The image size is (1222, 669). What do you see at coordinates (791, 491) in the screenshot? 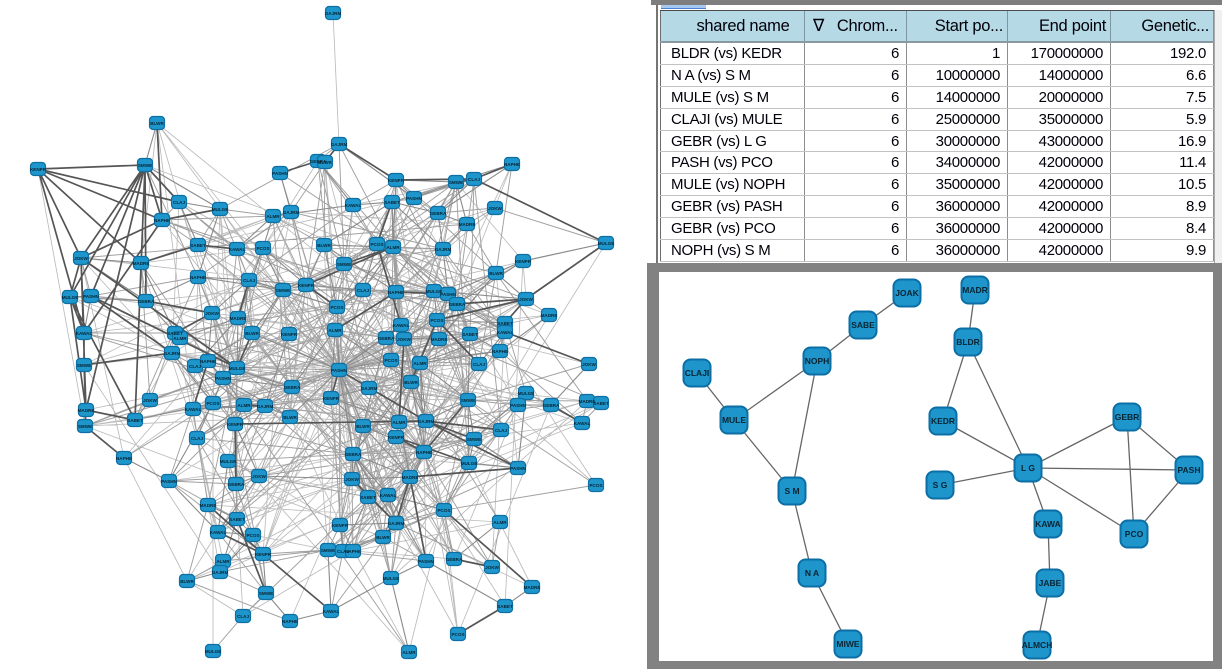
I see `svg-text: S M` at bounding box center [791, 491].